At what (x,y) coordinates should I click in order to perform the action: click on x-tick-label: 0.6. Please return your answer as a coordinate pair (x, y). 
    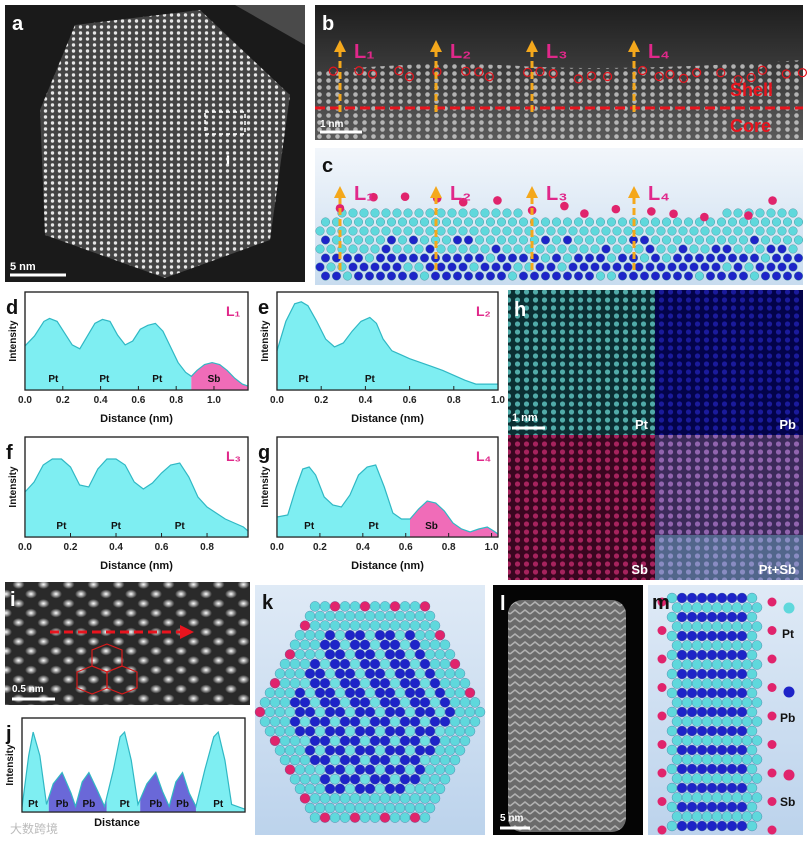
    Looking at the image, I should click on (138, 400).